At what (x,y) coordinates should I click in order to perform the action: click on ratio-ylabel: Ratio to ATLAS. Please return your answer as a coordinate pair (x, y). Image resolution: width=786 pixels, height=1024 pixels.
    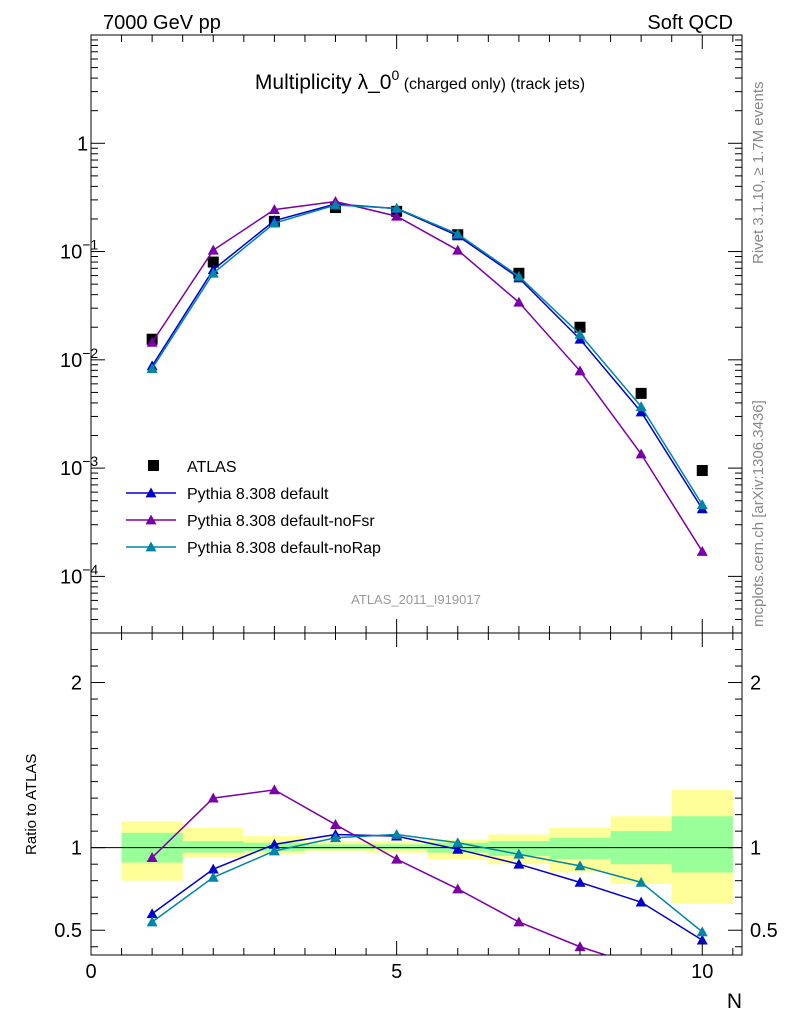
    Looking at the image, I should click on (31, 804).